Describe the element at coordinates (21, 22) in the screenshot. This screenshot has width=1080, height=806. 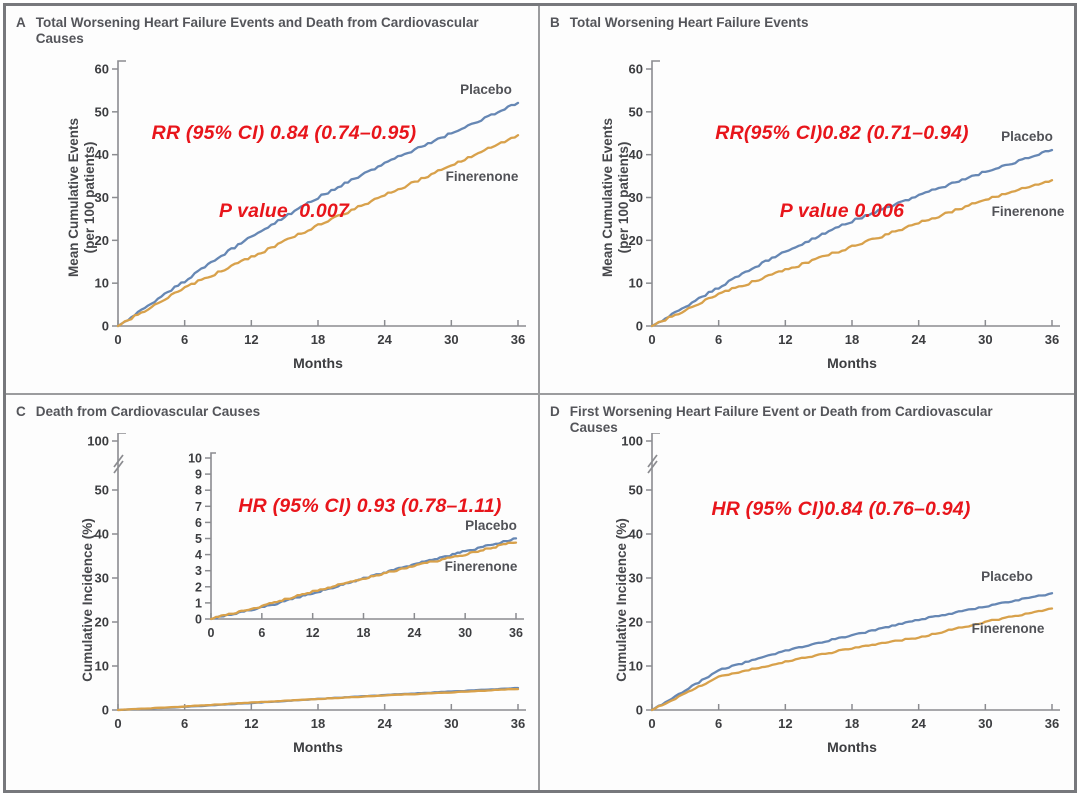
I see `panel-a-letter: A` at that location.